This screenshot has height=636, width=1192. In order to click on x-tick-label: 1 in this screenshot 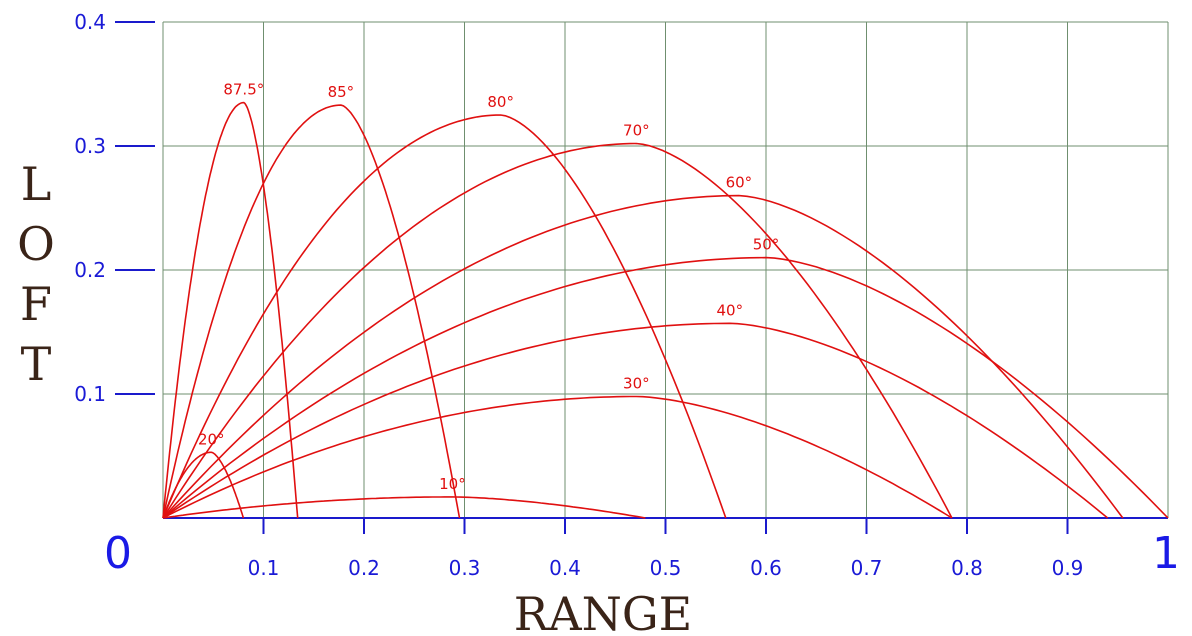, I will do `click(1166, 553)`.